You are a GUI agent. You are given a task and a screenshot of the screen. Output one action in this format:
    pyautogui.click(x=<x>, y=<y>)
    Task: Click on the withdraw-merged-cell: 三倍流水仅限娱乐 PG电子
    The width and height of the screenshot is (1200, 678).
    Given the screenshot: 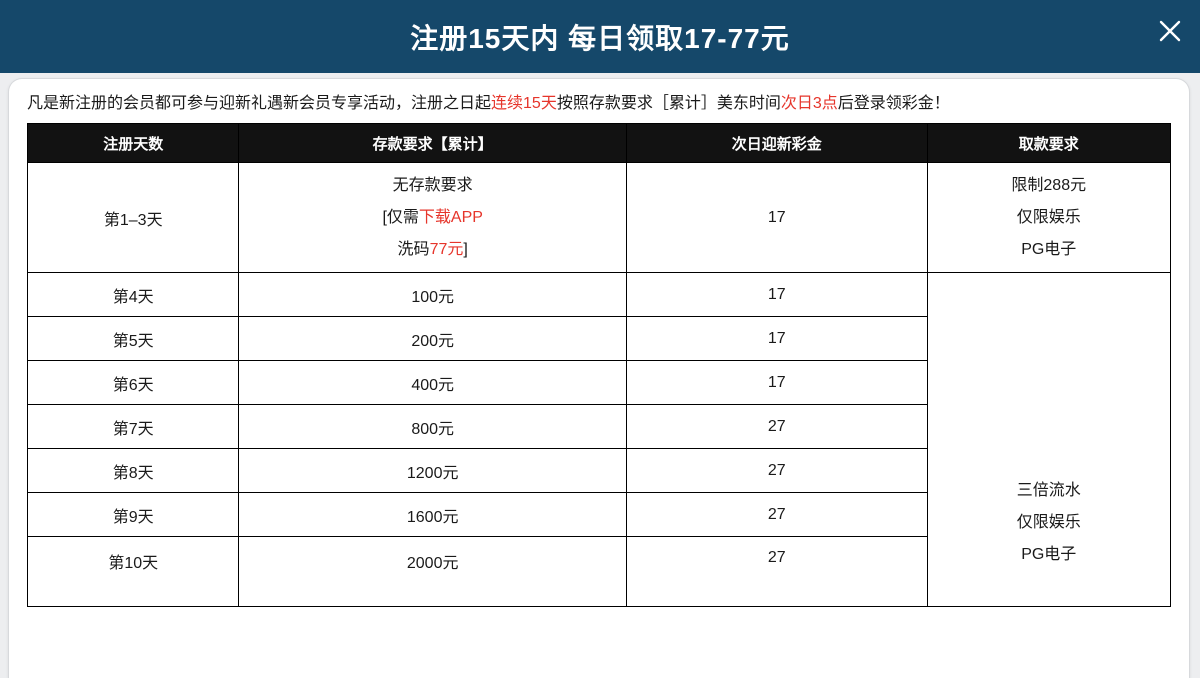 What is the action you would take?
    pyautogui.click(x=1049, y=439)
    